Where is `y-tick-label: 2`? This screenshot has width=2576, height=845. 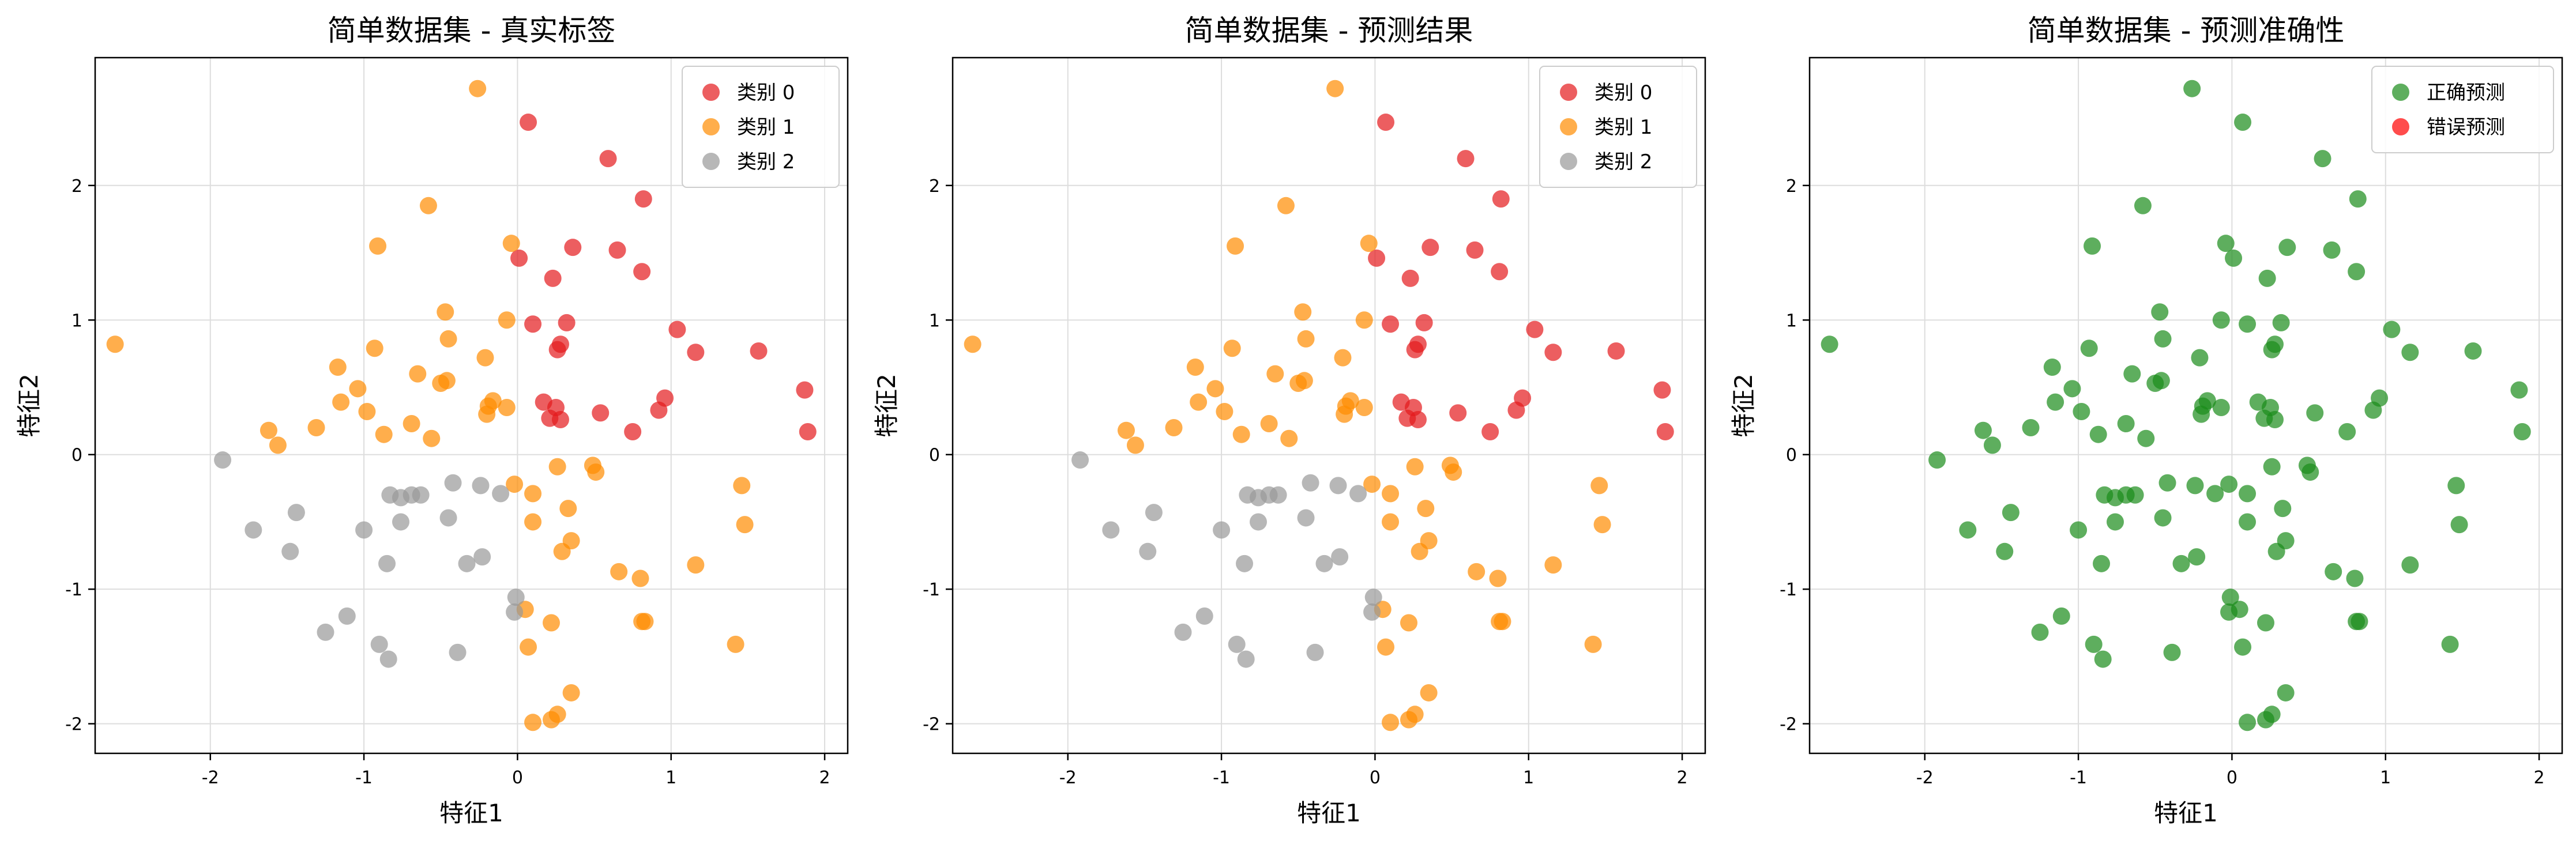
y-tick-label: 2 is located at coordinates (934, 186).